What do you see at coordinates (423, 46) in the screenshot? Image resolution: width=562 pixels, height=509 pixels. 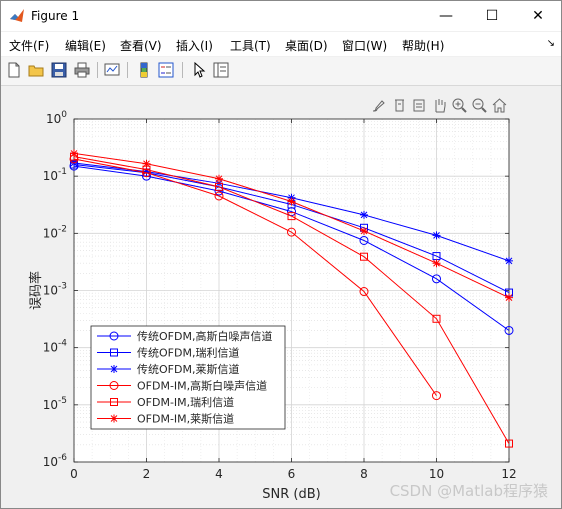 I see `menu-help: 帮助(H)` at bounding box center [423, 46].